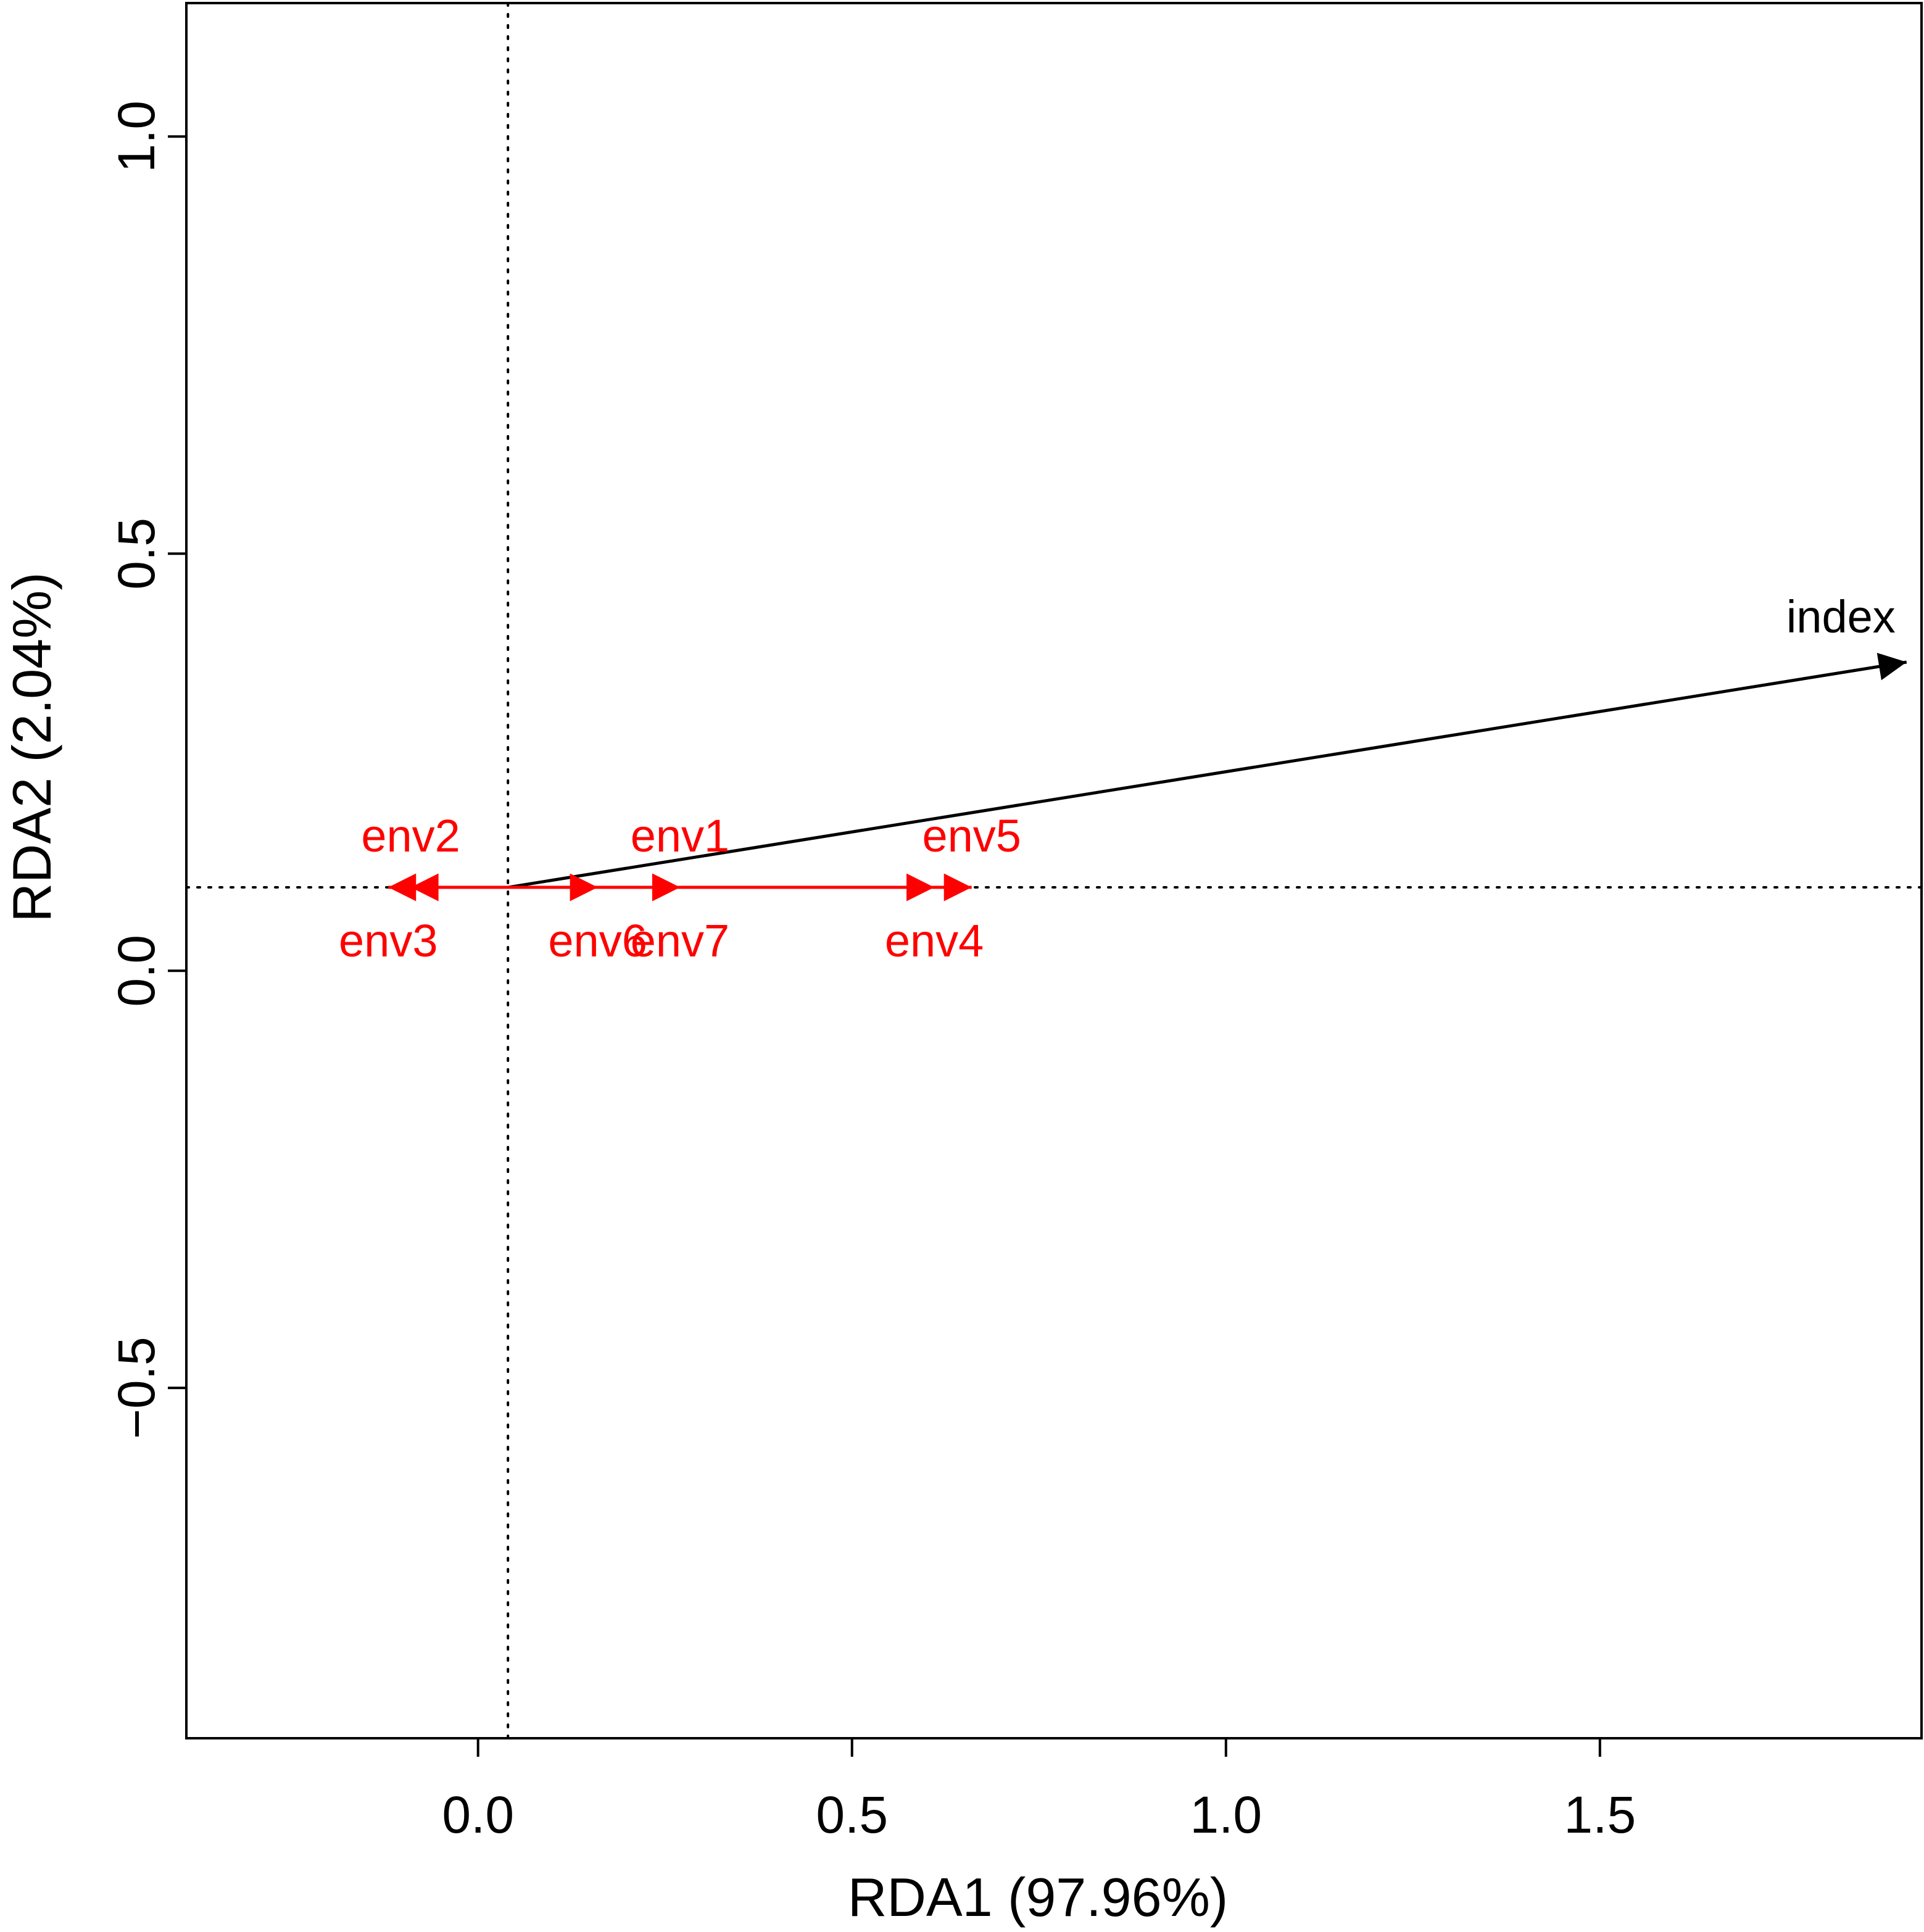  I want to click on x-tick-label: 1.0, so click(1226, 1815).